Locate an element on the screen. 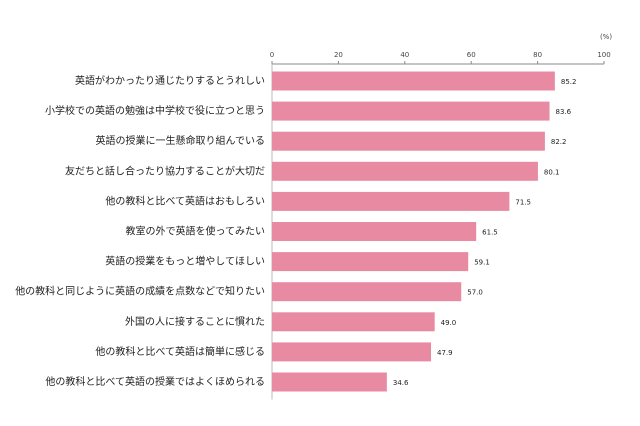 The height and width of the screenshot is (426, 640). value-label: 47.9 is located at coordinates (445, 353).